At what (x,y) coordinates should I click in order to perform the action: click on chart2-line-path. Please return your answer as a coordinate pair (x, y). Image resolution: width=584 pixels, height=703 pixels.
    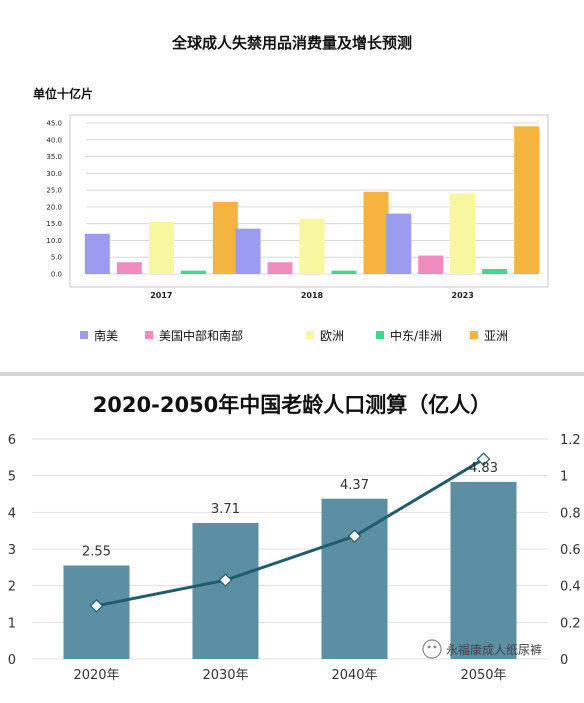
    Looking at the image, I should click on (290, 532).